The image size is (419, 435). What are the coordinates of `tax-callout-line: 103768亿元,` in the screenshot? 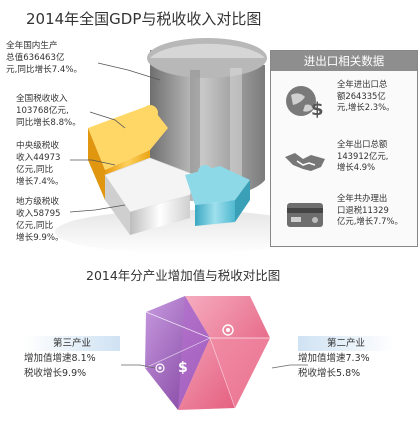 It's located at (42, 111).